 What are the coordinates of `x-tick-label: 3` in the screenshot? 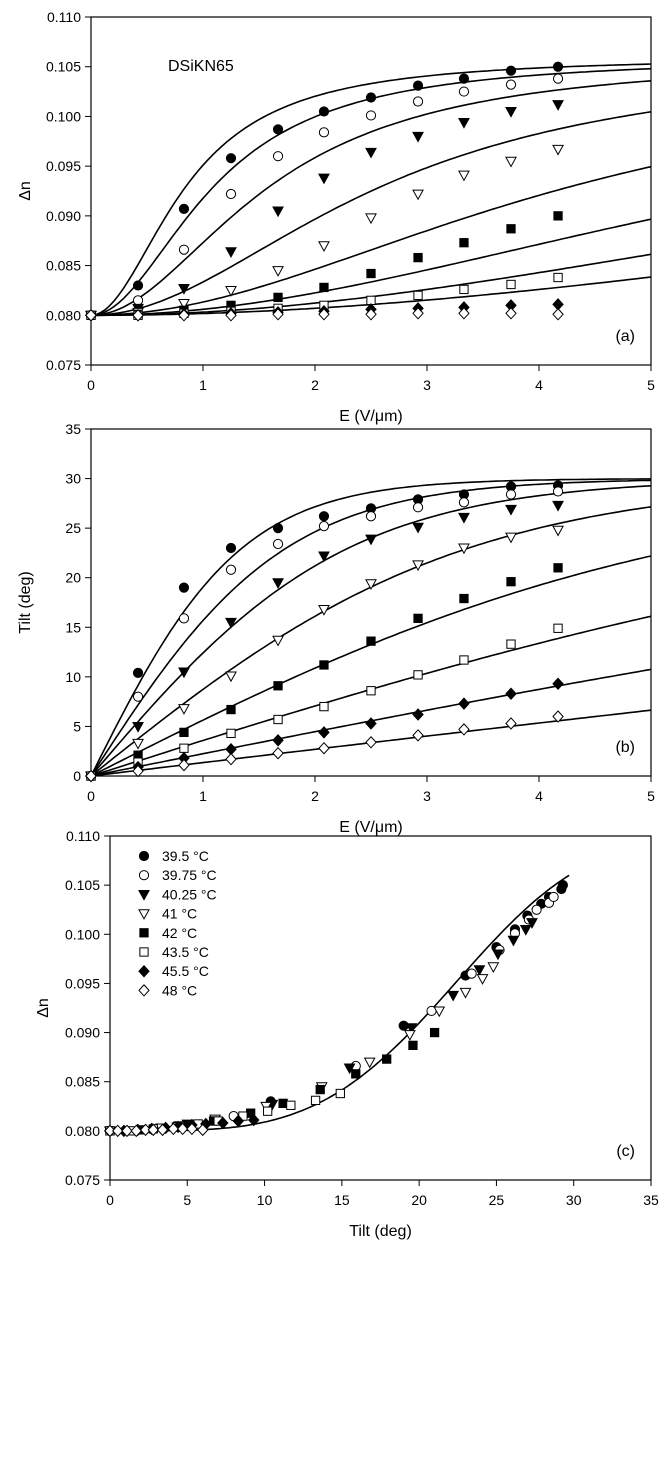 It's located at (427, 796).